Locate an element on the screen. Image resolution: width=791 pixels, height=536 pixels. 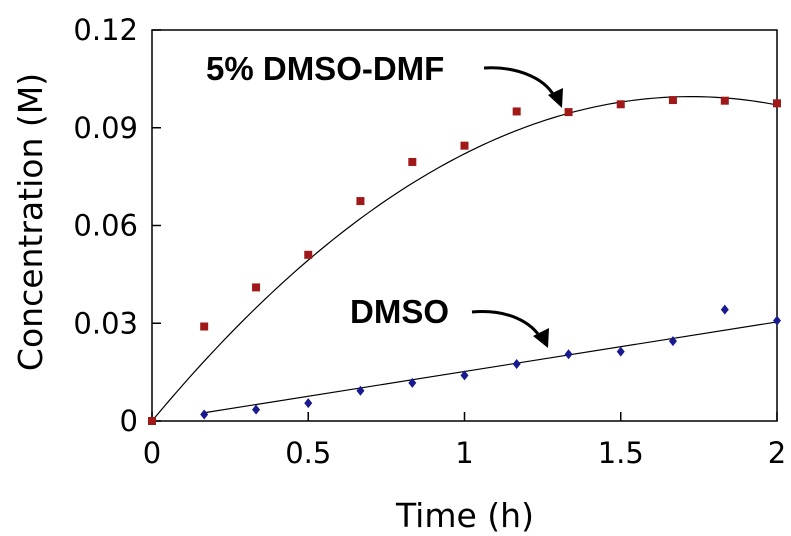
y-axis: 0 0.03 0.06 0.09 0.12 is located at coordinates (117, 225).